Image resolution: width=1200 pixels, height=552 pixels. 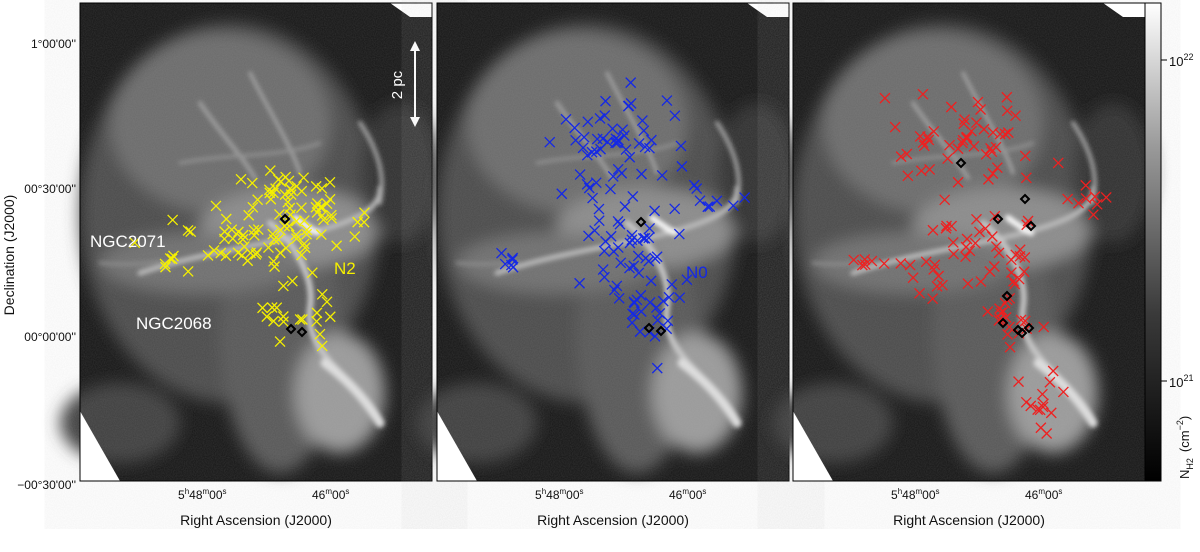 I want to click on x-tick-label: 5h48m00s, so click(x=559, y=494).